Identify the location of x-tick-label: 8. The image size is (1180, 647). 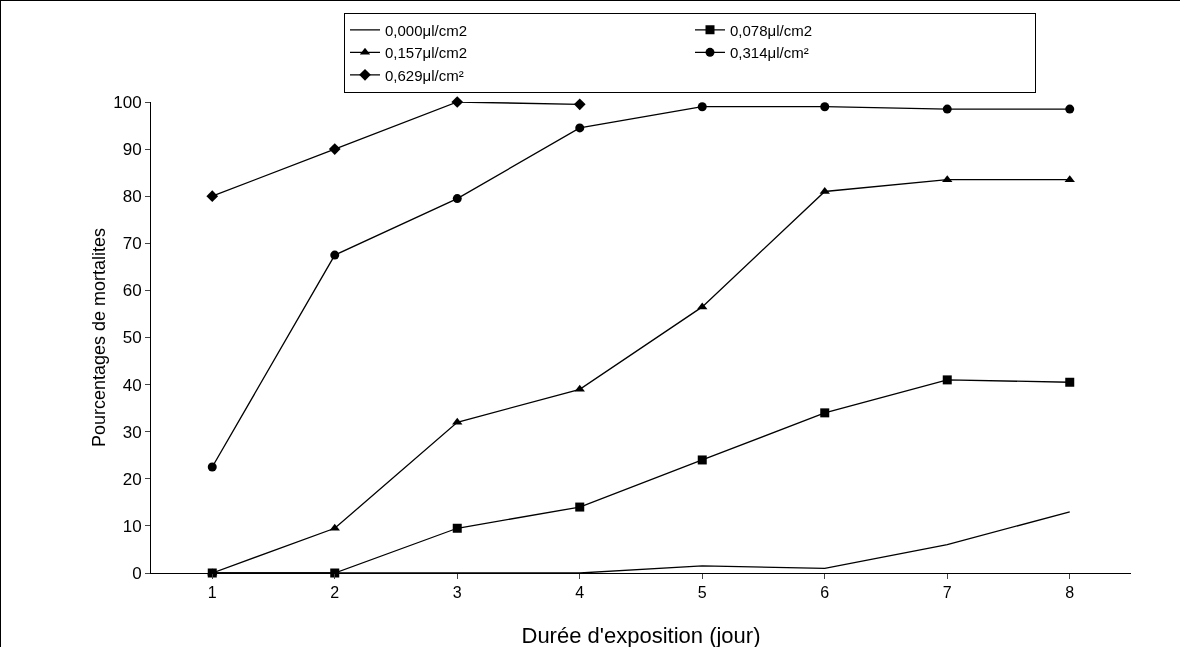
(1070, 593).